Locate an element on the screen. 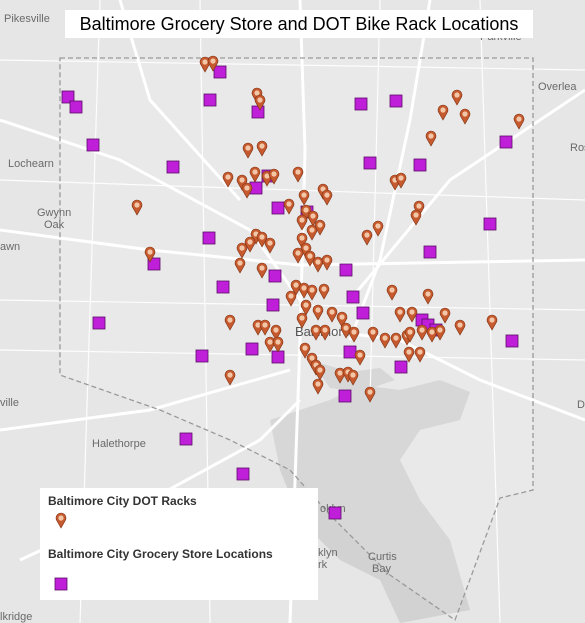 The width and height of the screenshot is (585, 623). road is located at coordinates (145, 400).